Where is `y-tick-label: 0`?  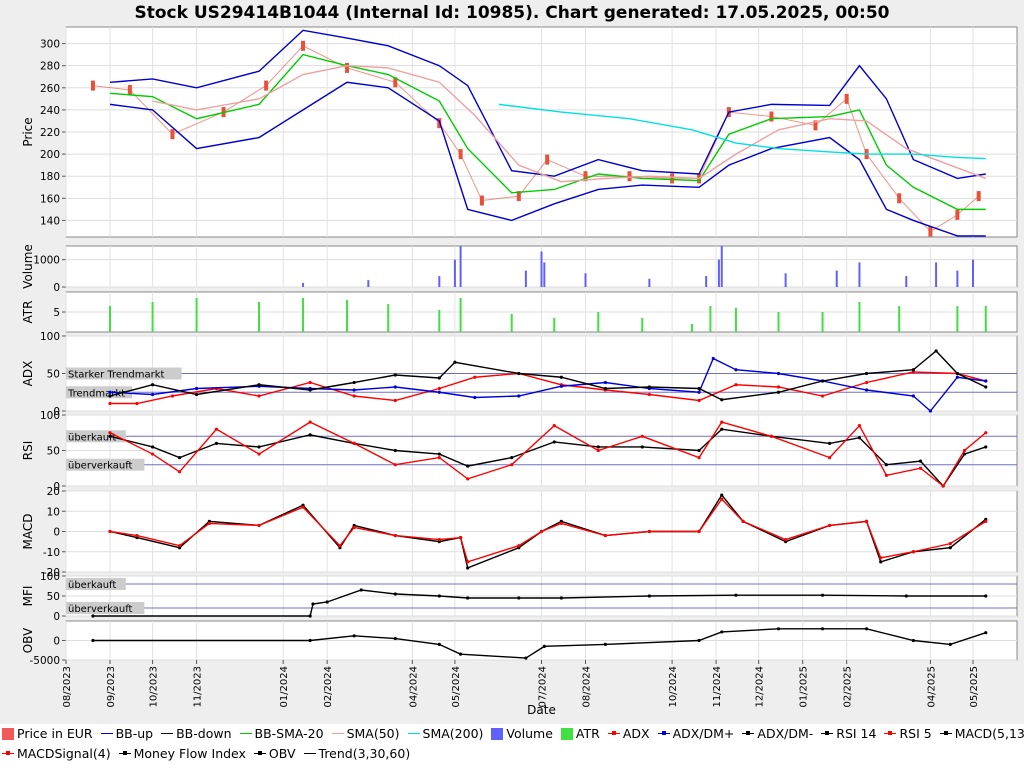
y-tick-label: 0 is located at coordinates (56, 412).